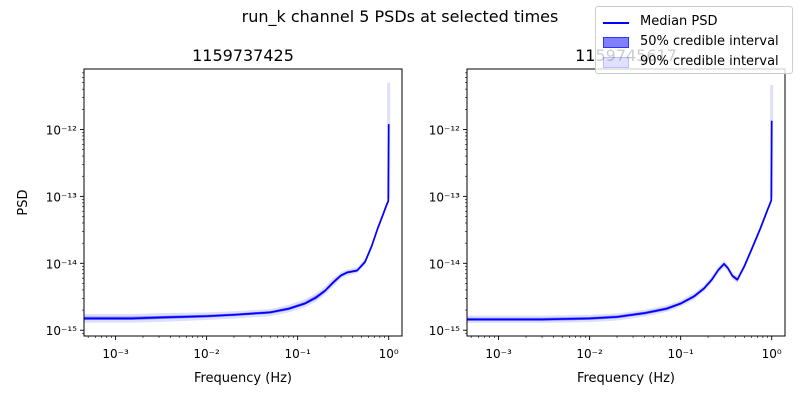 The image size is (800, 400). I want to click on median-psd-swatch, so click(616, 23).